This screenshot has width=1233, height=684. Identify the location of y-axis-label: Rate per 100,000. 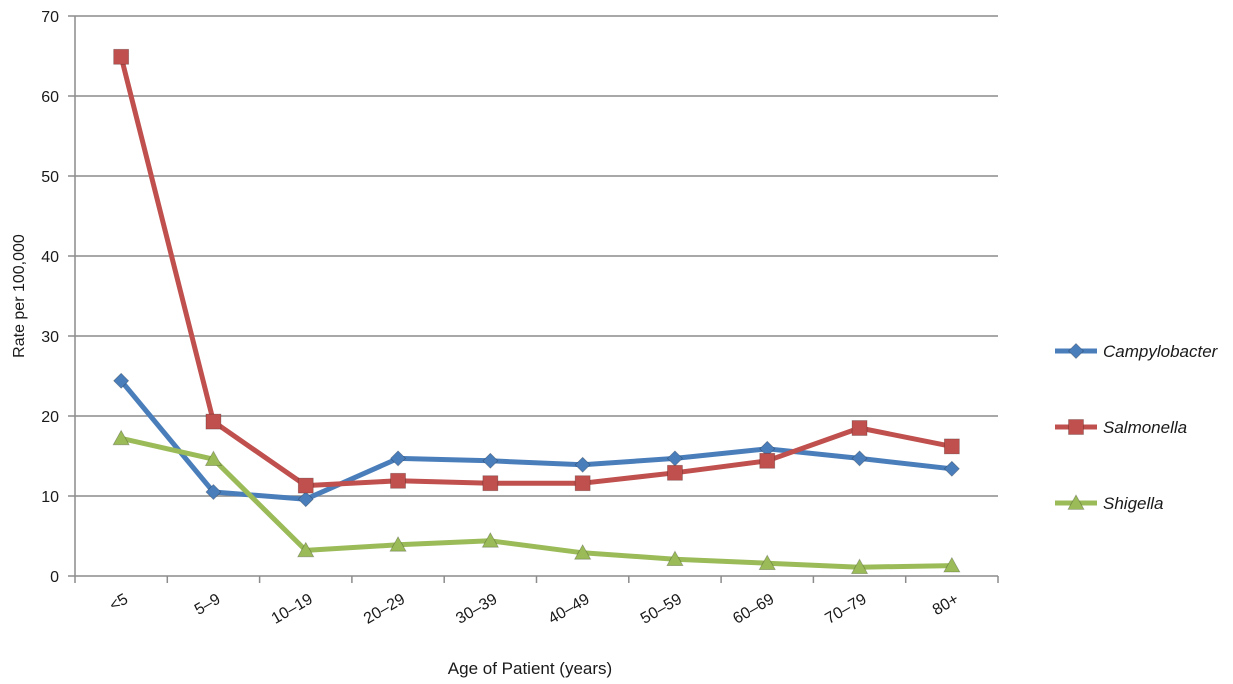
(19, 296).